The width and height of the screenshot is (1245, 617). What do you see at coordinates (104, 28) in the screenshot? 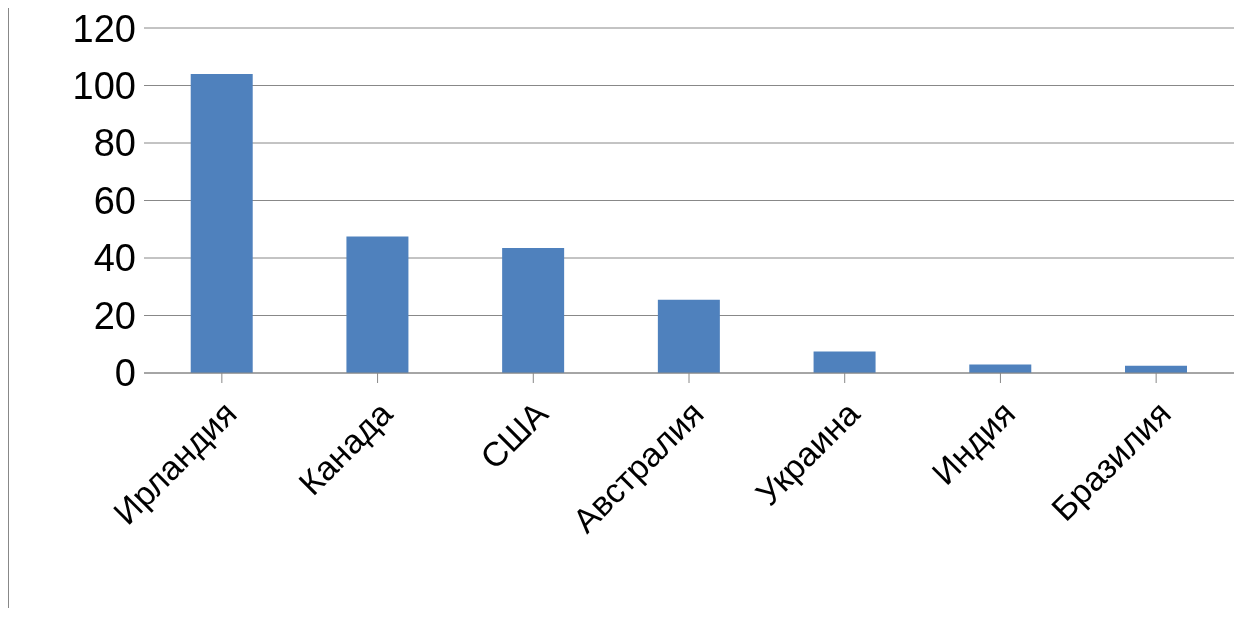
I see `y-tick-label: 120` at bounding box center [104, 28].